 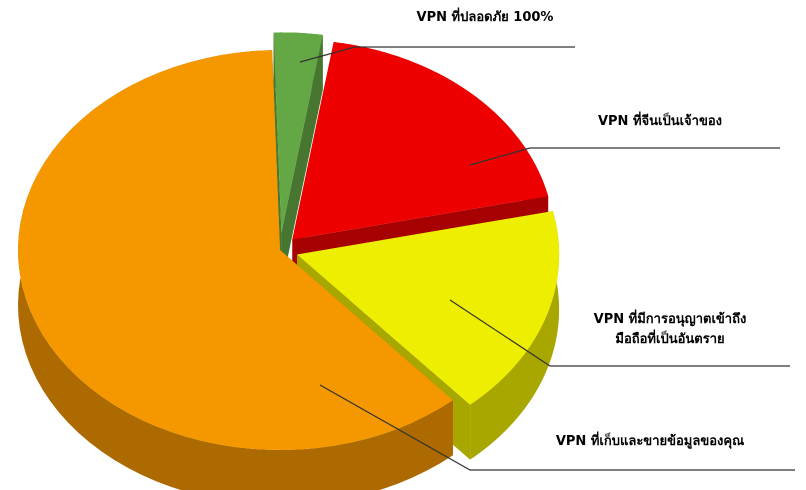 What do you see at coordinates (660, 121) in the screenshot?
I see `slice-label: VPN ที่จีนเป็นเจ้าของ` at bounding box center [660, 121].